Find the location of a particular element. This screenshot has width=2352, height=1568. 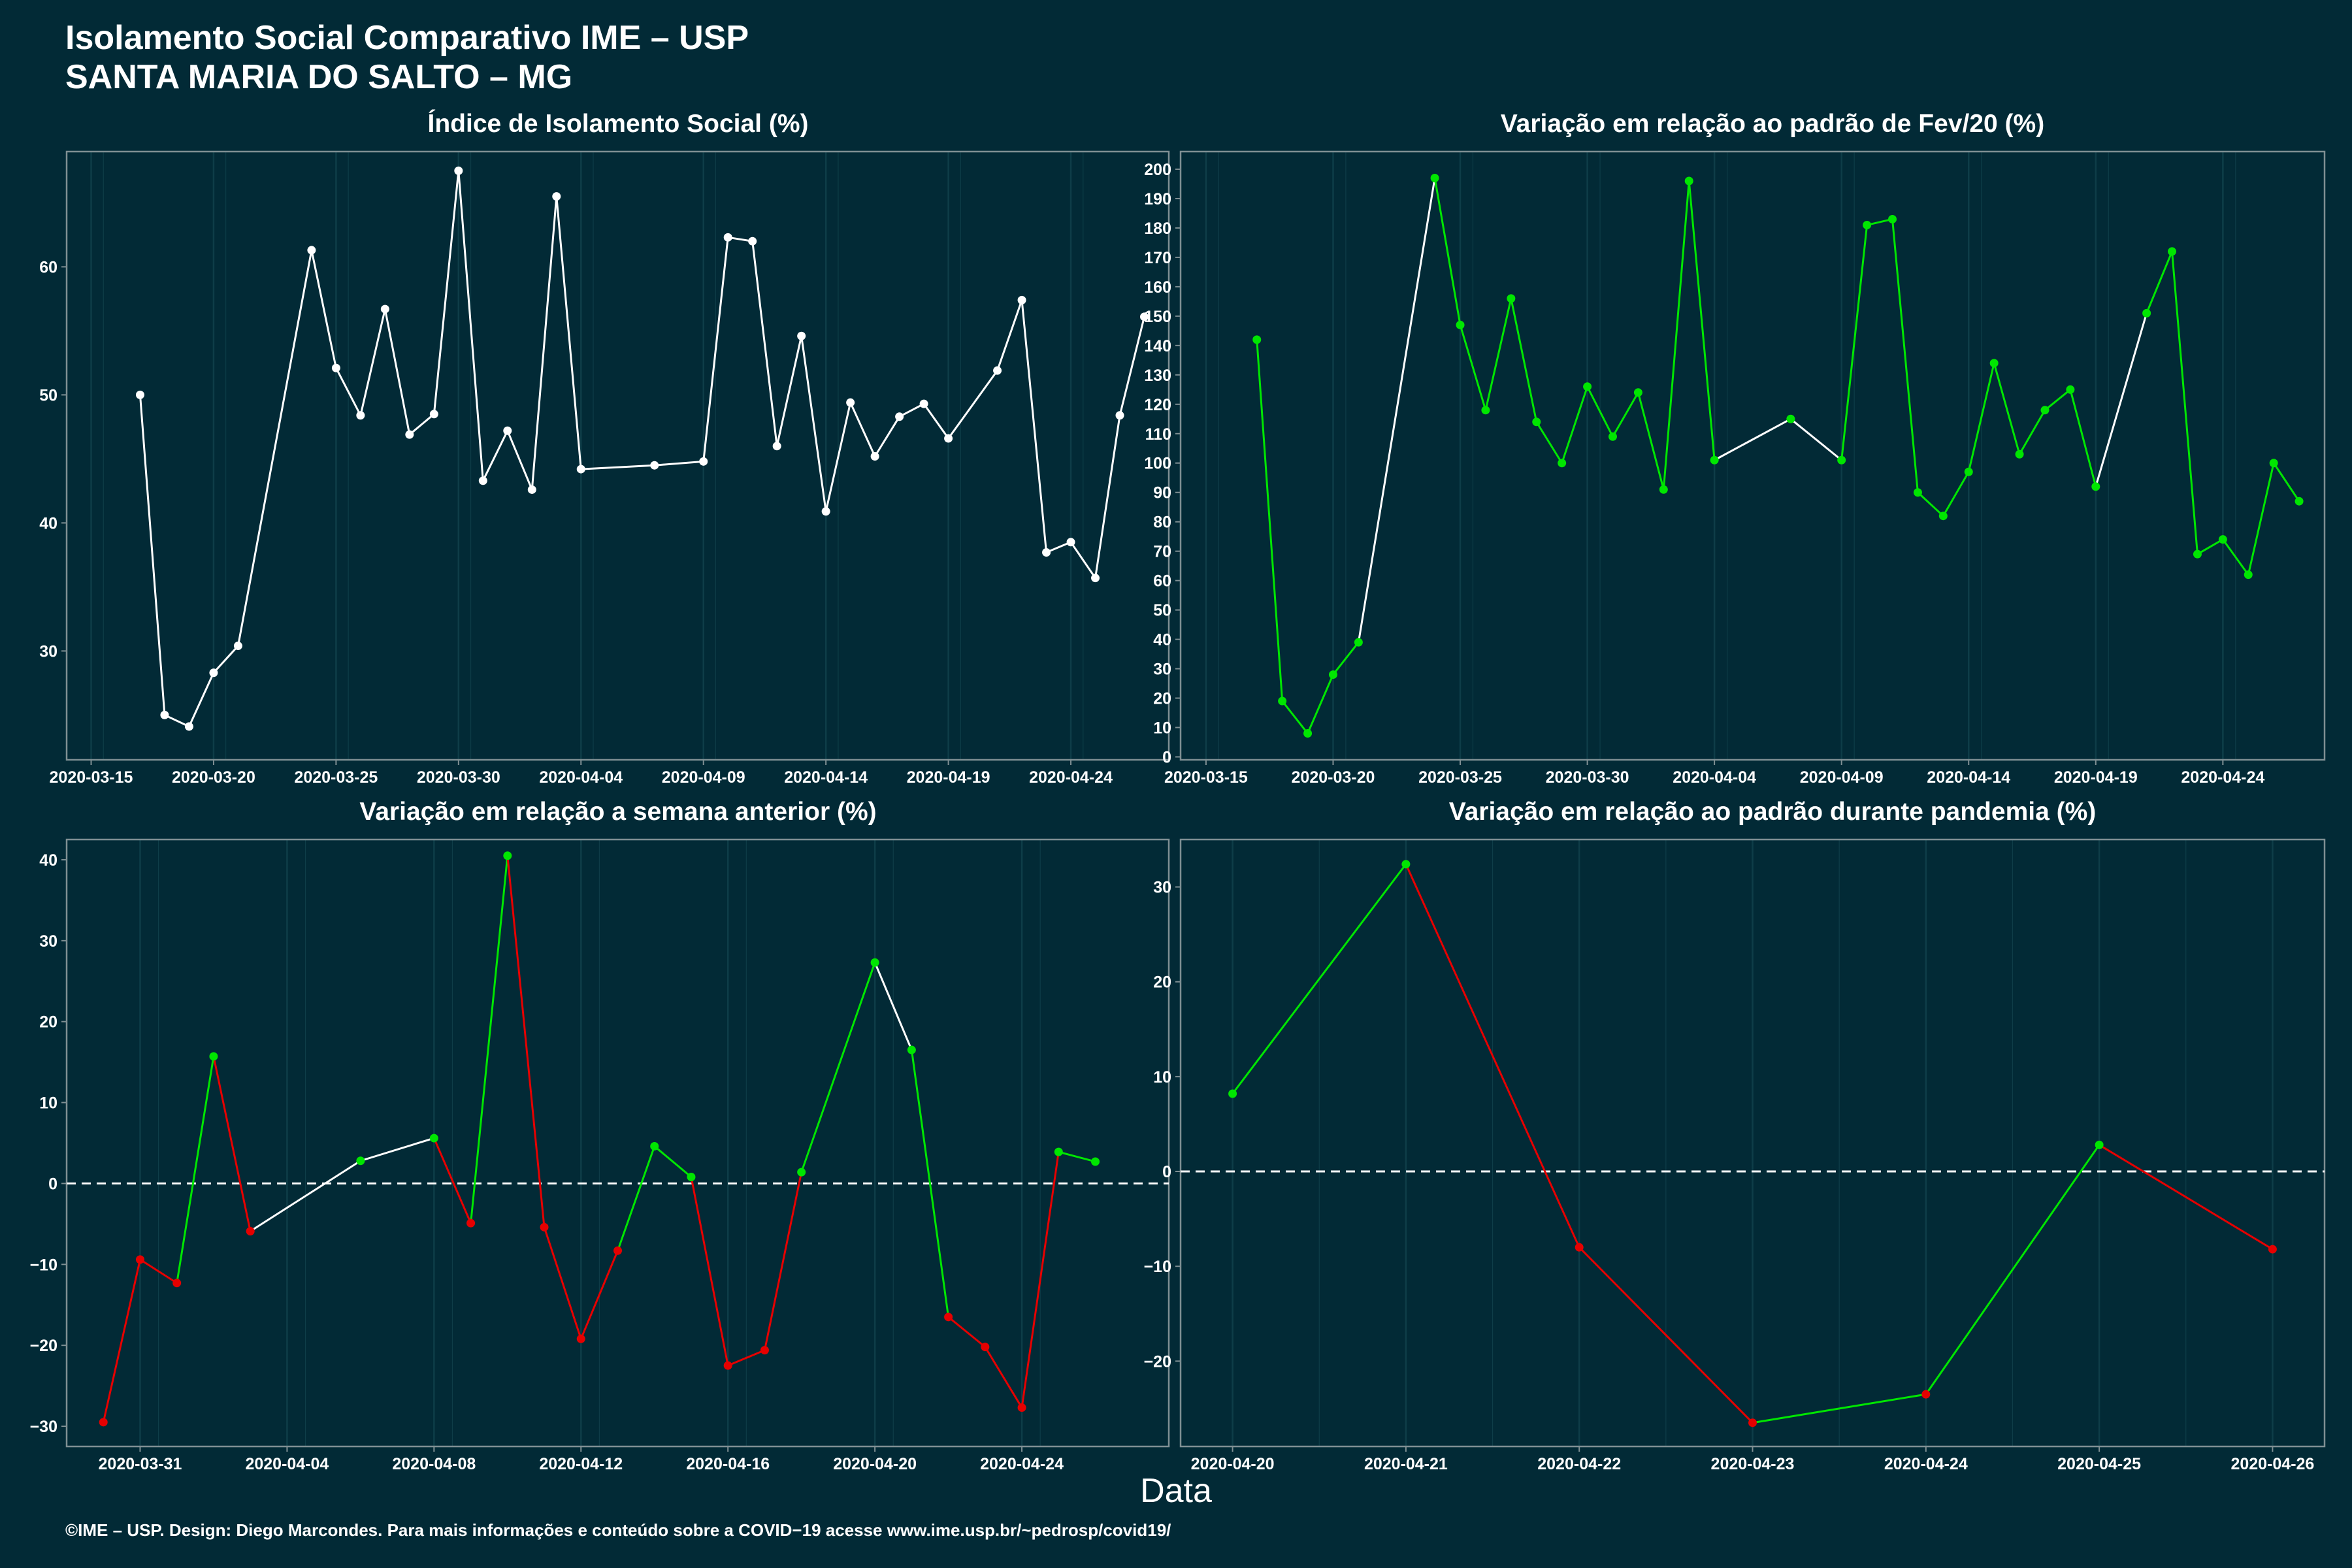

x-tick-label: 2020-03-15 is located at coordinates (91, 777).